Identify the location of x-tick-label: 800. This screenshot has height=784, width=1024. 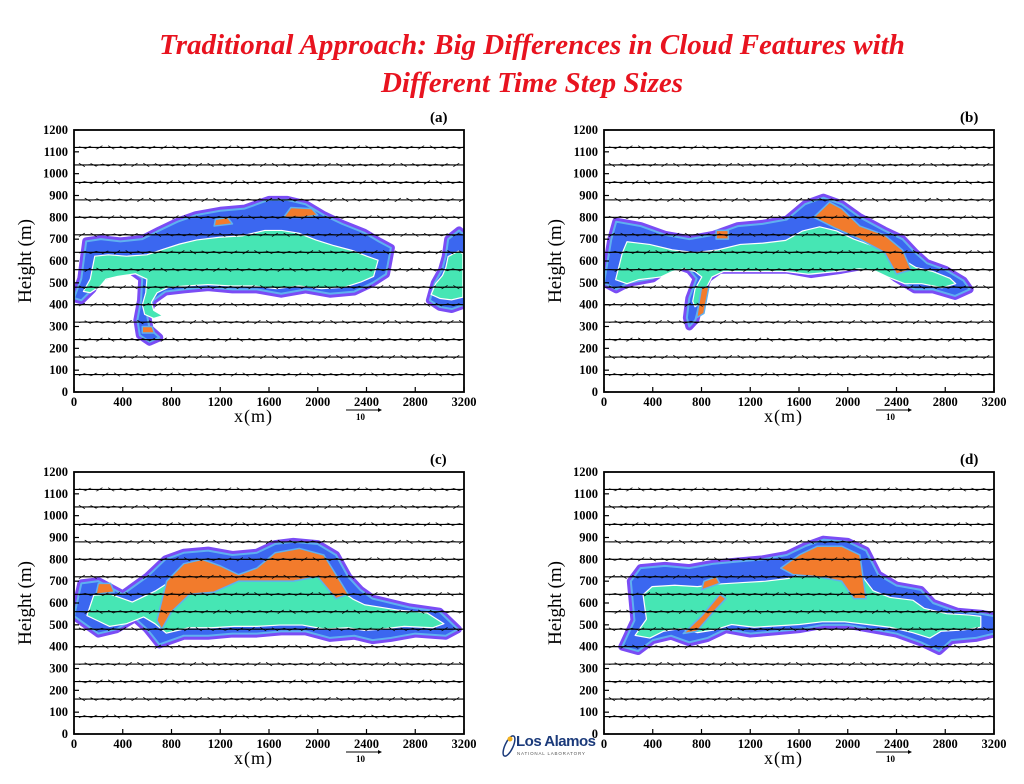
(701, 744).